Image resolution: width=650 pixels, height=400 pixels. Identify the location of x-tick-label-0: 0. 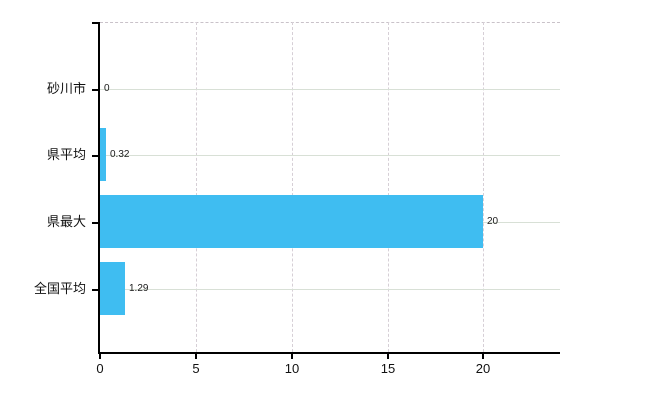
(100, 368).